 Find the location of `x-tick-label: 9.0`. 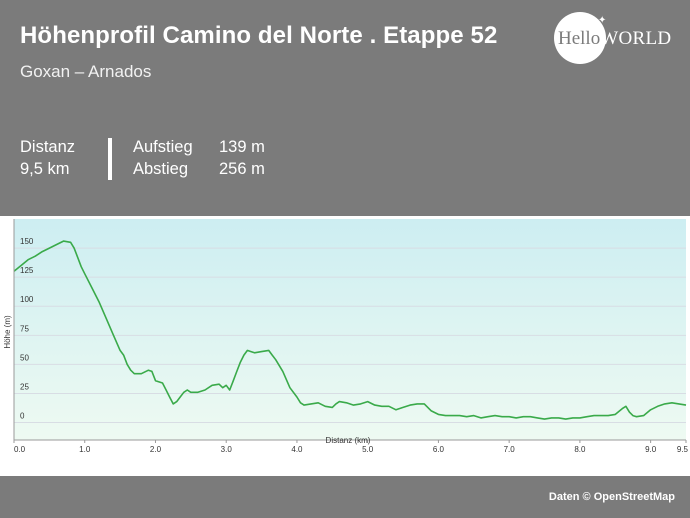

x-tick-label: 9.0 is located at coordinates (651, 449).